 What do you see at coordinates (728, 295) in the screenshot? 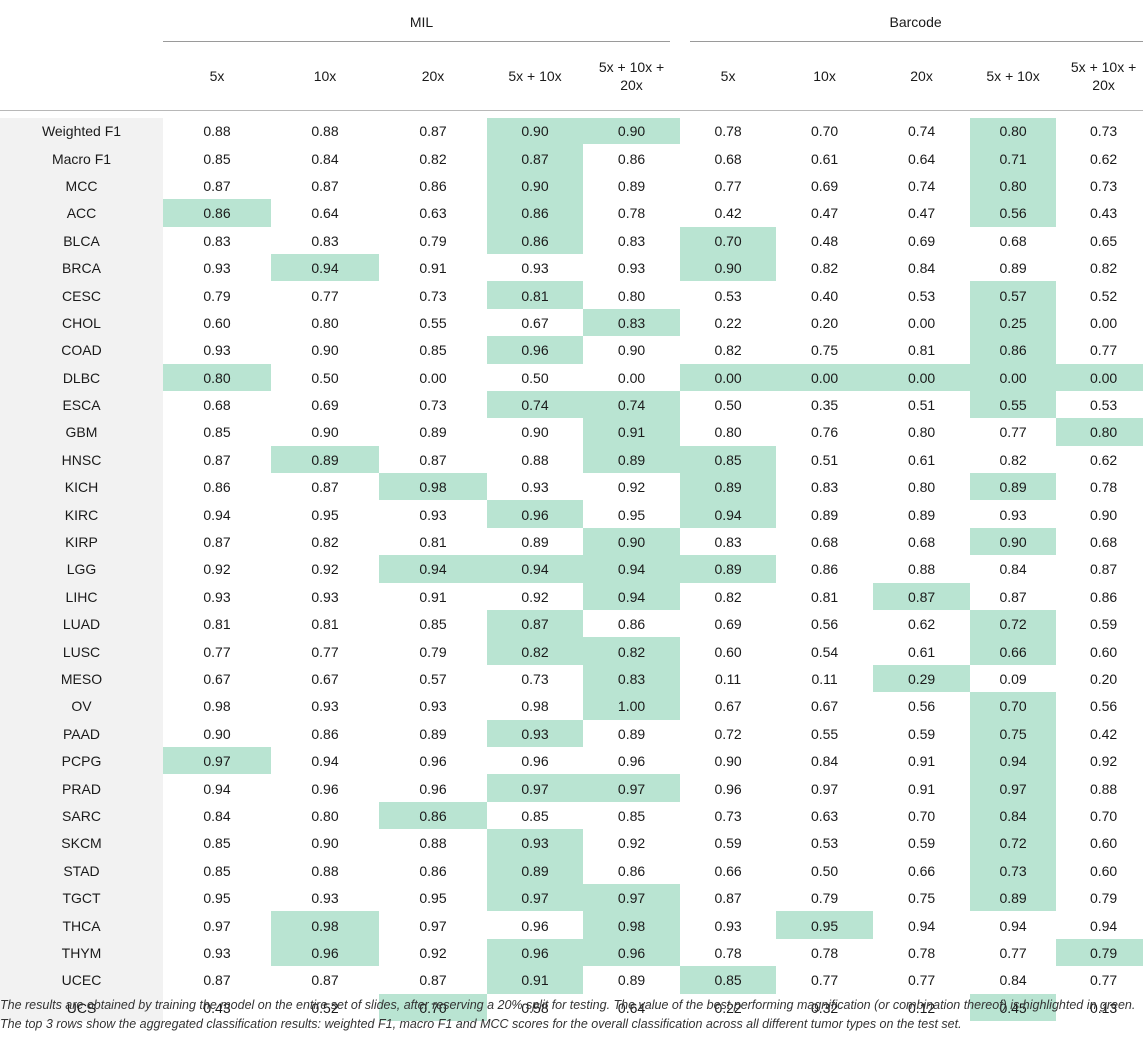
I see `value-cell: 0.53` at bounding box center [728, 295].